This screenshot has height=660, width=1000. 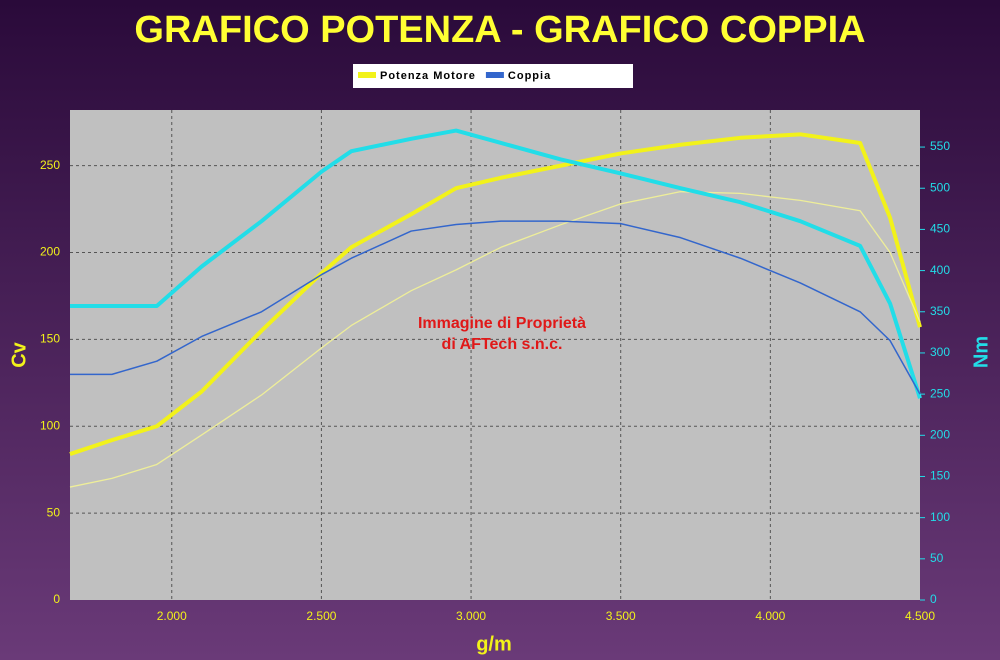 I want to click on y-tick-label: 200, so click(x=50, y=252).